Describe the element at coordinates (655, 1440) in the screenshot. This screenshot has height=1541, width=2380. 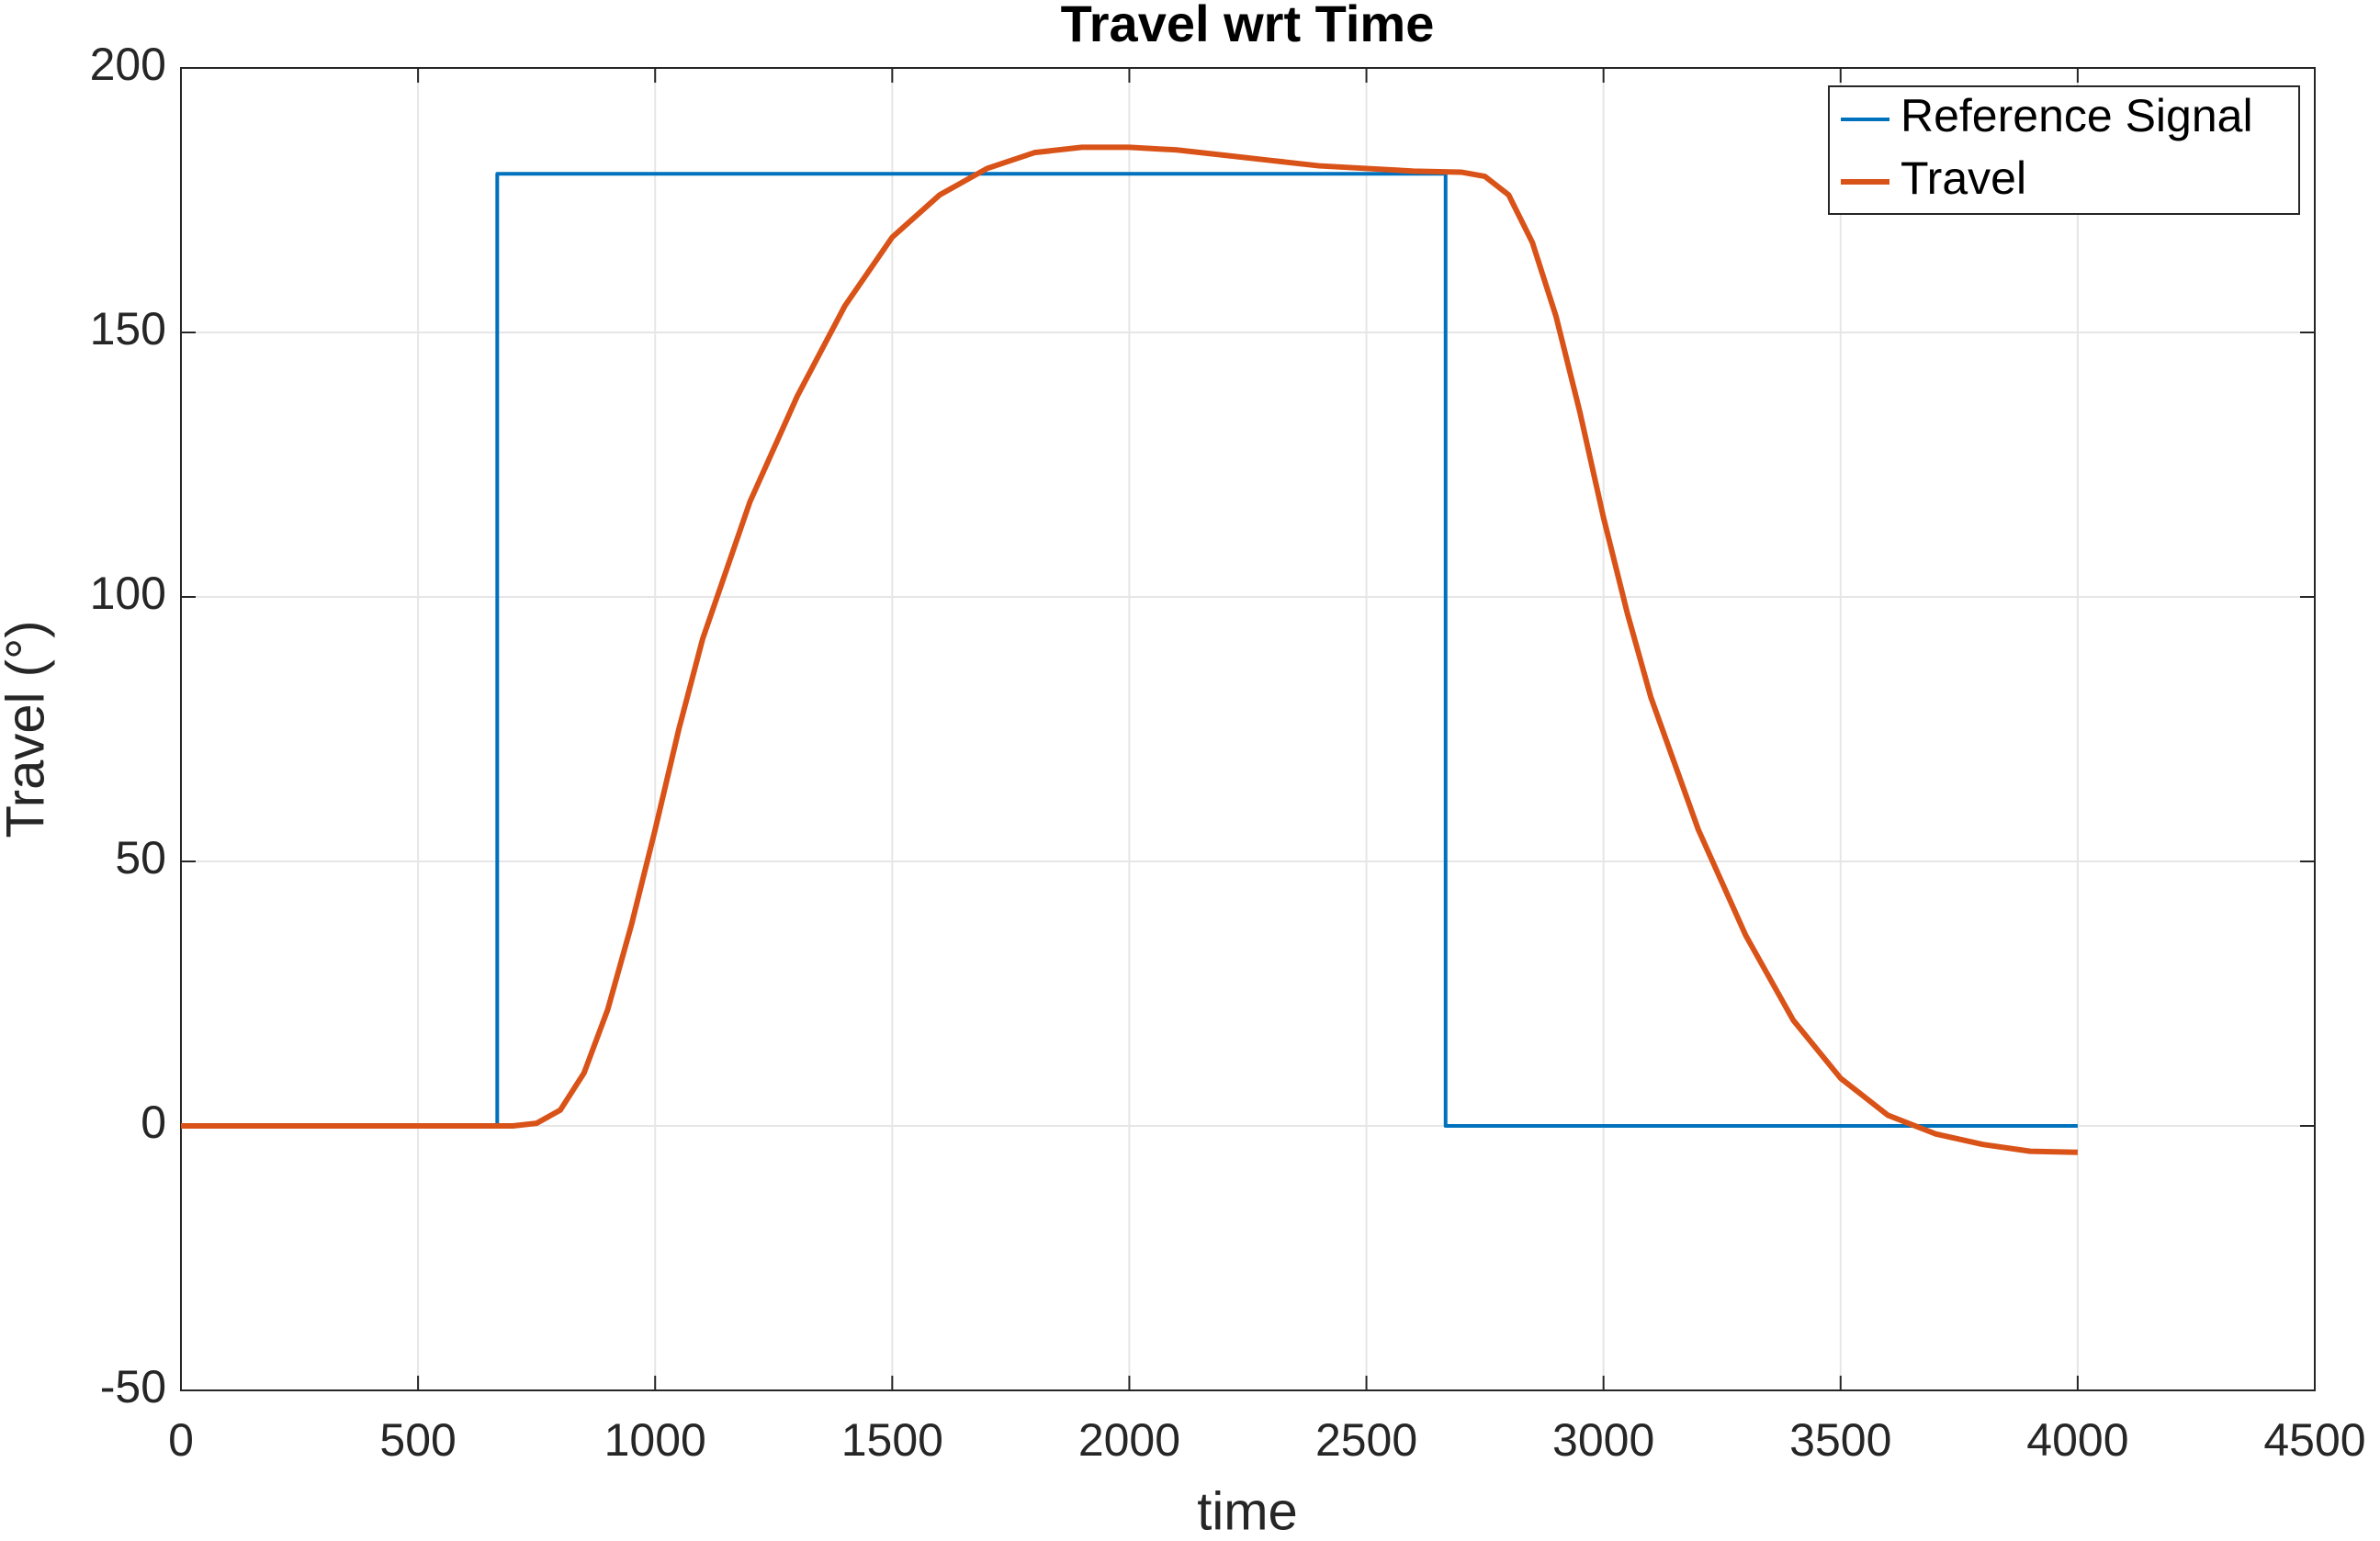
I see `x-tick-label: 1000` at that location.